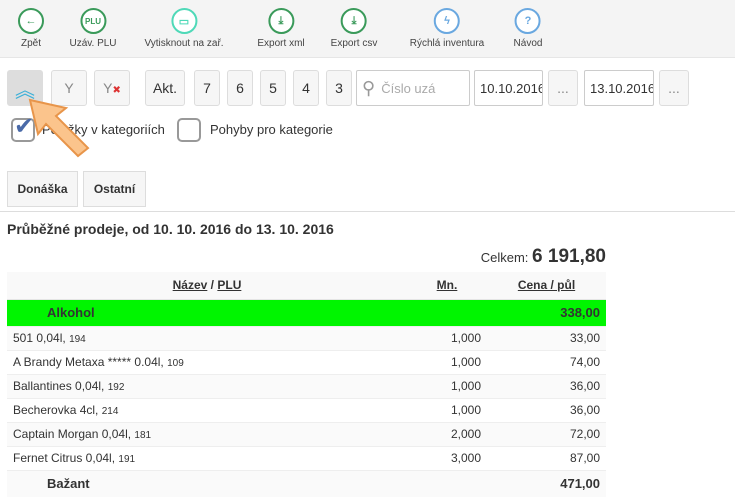 This screenshot has width=735, height=501. Describe the element at coordinates (59, 128) in the screenshot. I see `pointer-arrow-icon` at that location.